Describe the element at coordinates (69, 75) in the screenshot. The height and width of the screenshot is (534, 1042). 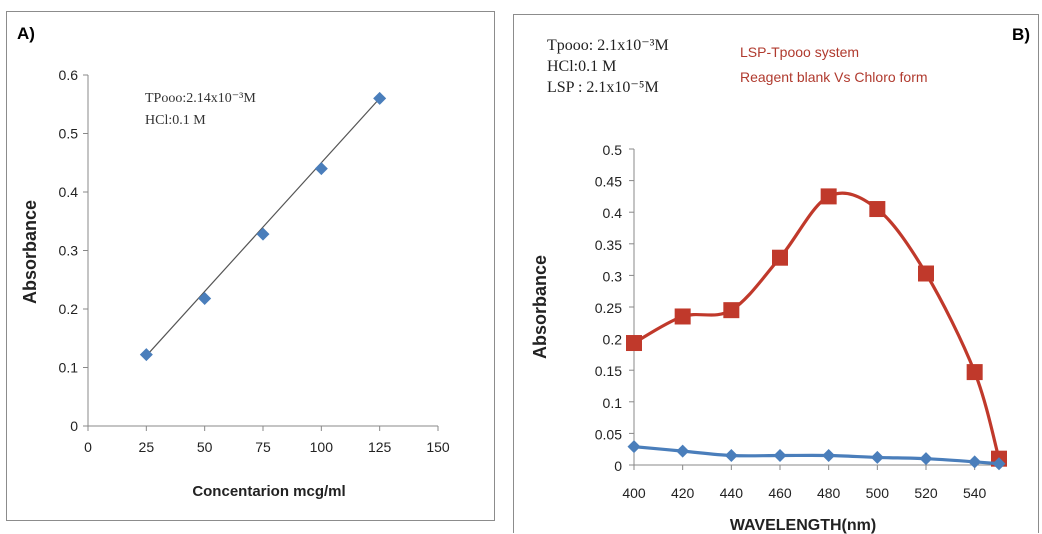
I see `y-tick-label-a: 0.6` at that location.